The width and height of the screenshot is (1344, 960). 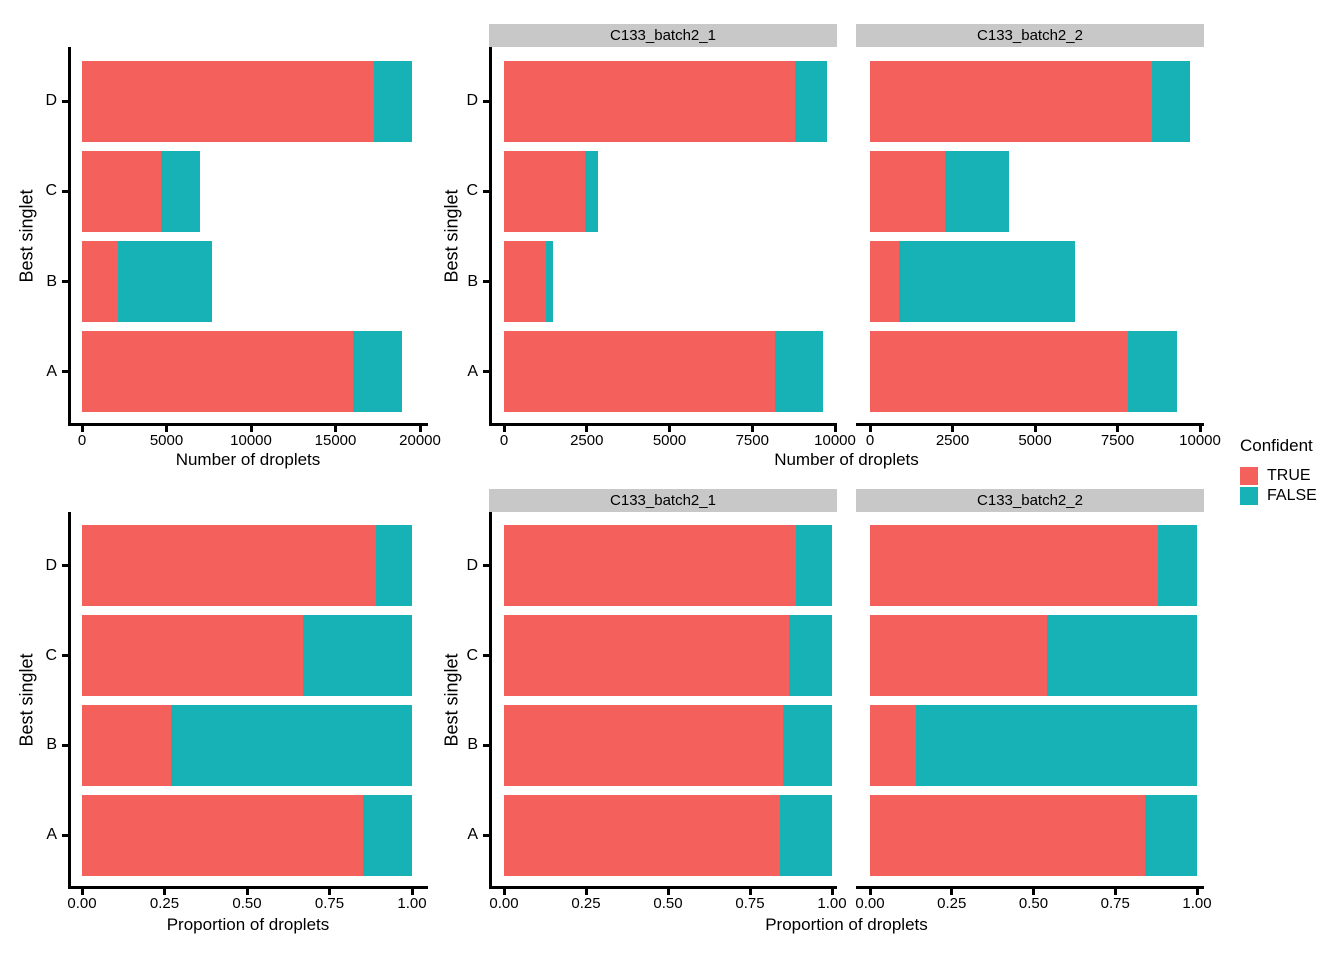 What do you see at coordinates (451, 236) in the screenshot?
I see `y-axis-title-top-right: Best singlet` at bounding box center [451, 236].